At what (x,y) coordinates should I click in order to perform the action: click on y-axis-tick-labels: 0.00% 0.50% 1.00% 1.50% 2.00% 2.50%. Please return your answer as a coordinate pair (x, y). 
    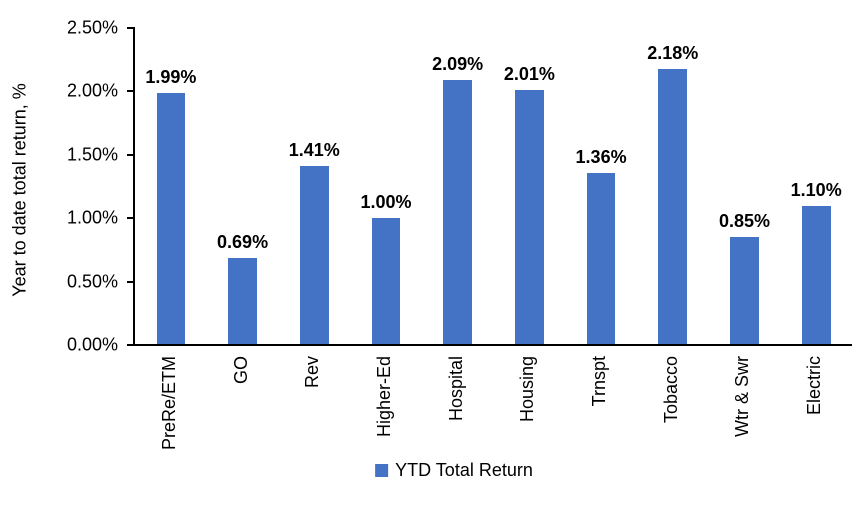
    Looking at the image, I should click on (59, 186).